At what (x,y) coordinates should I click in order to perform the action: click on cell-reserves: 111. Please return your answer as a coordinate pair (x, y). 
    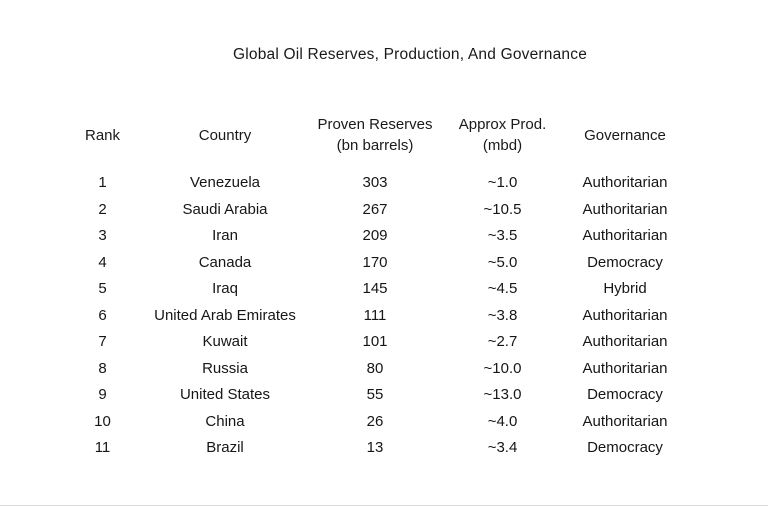
    Looking at the image, I should click on (375, 315).